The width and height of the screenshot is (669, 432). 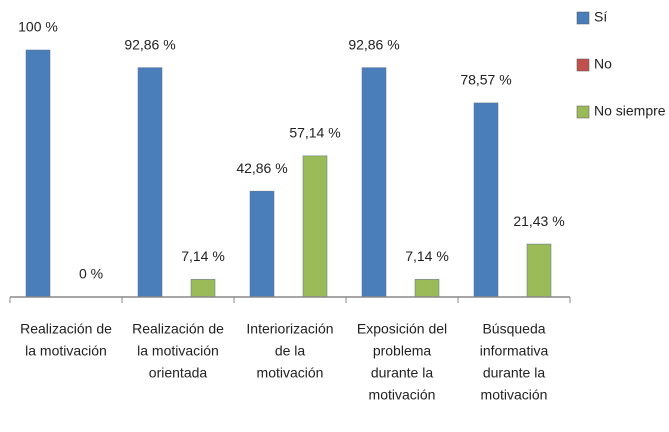 I want to click on value-label: 57,14 %, so click(x=314, y=133).